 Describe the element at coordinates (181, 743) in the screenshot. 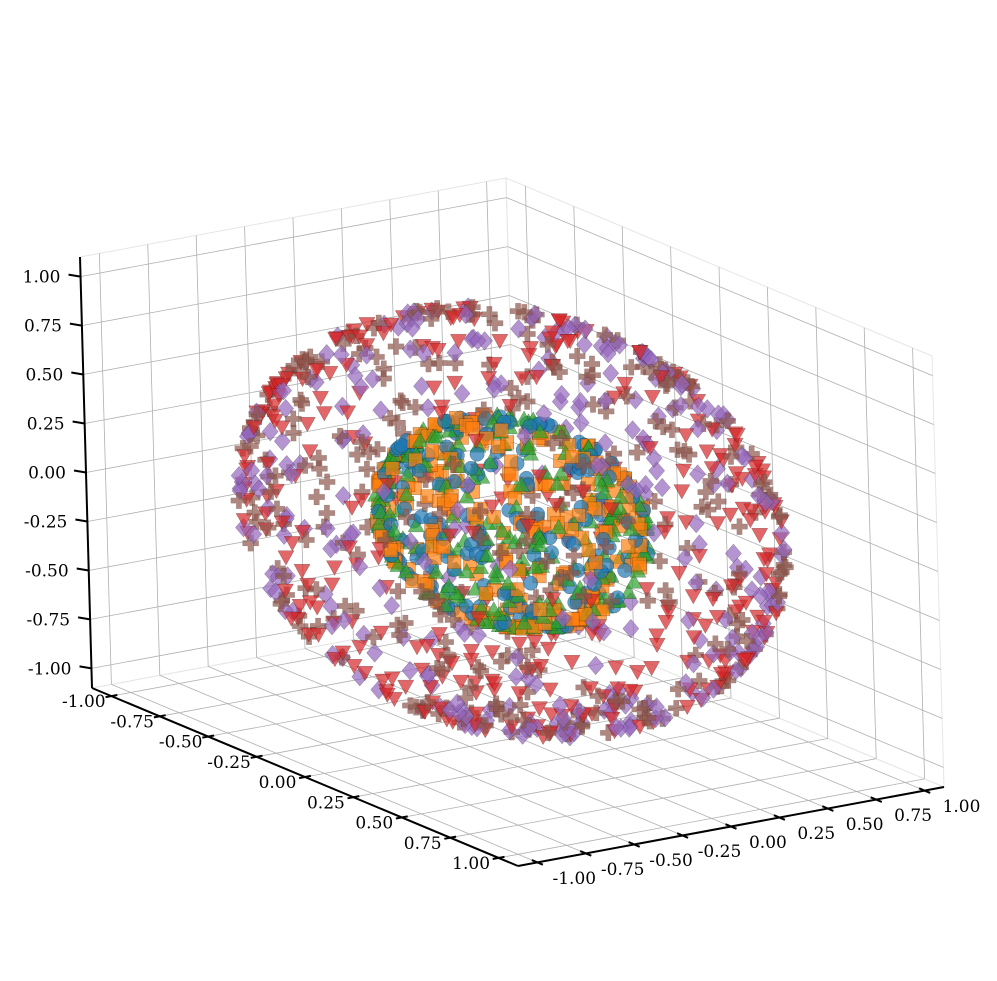

I see `x-tick-label: -0.50` at that location.